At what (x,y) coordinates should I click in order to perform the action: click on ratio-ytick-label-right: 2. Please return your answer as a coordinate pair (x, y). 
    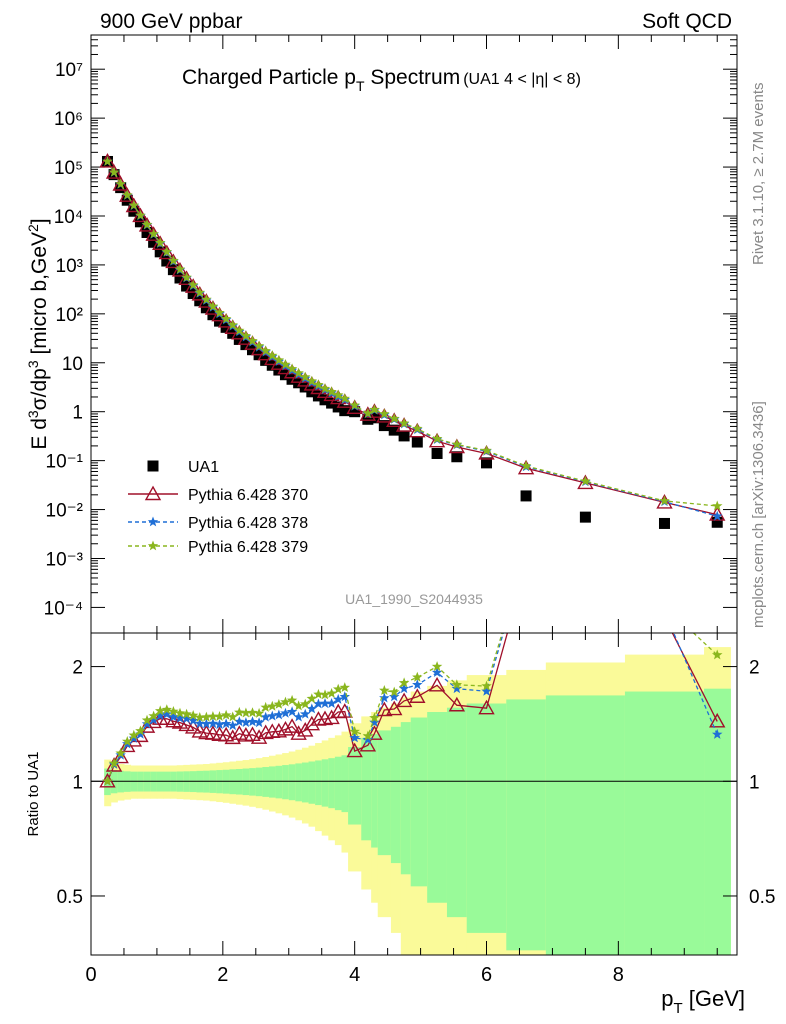
    Looking at the image, I should click on (754, 668).